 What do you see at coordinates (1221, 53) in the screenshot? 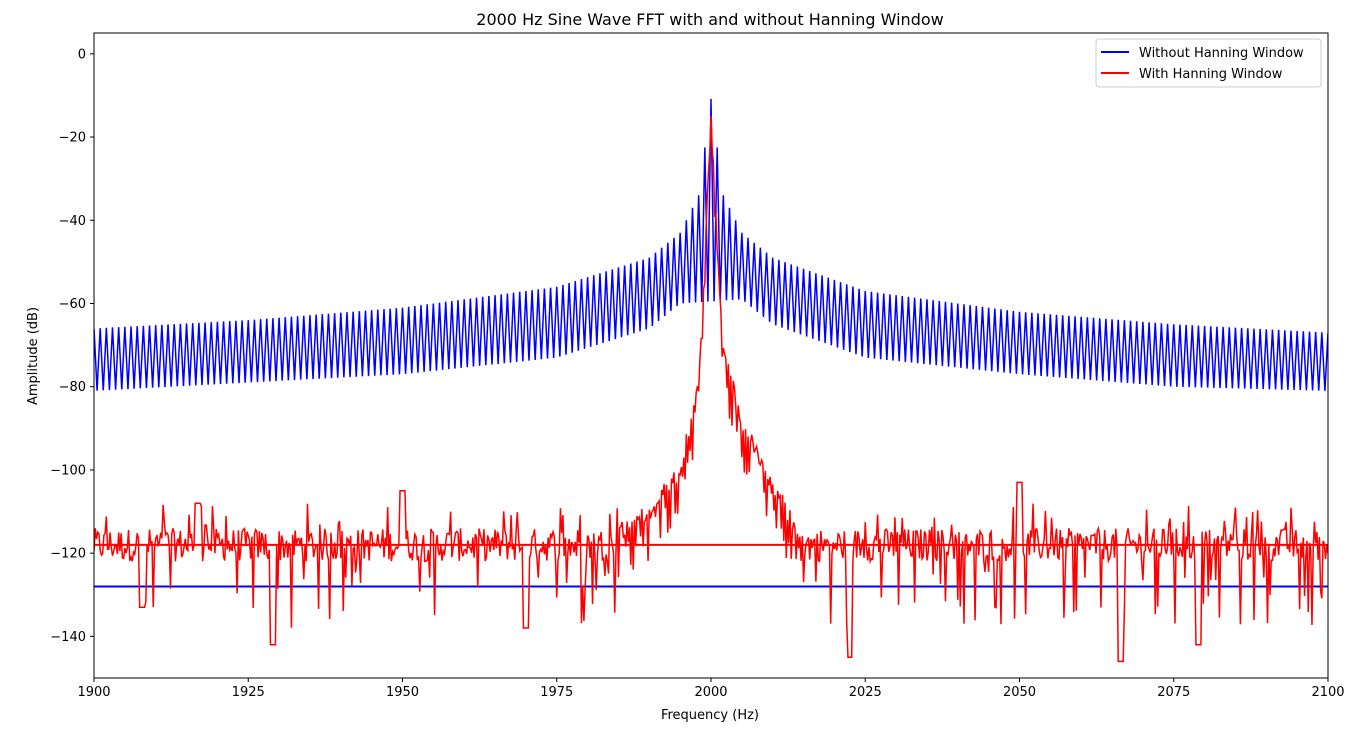
I see `legend-label-without-hanning: Without Hanning Window` at bounding box center [1221, 53].